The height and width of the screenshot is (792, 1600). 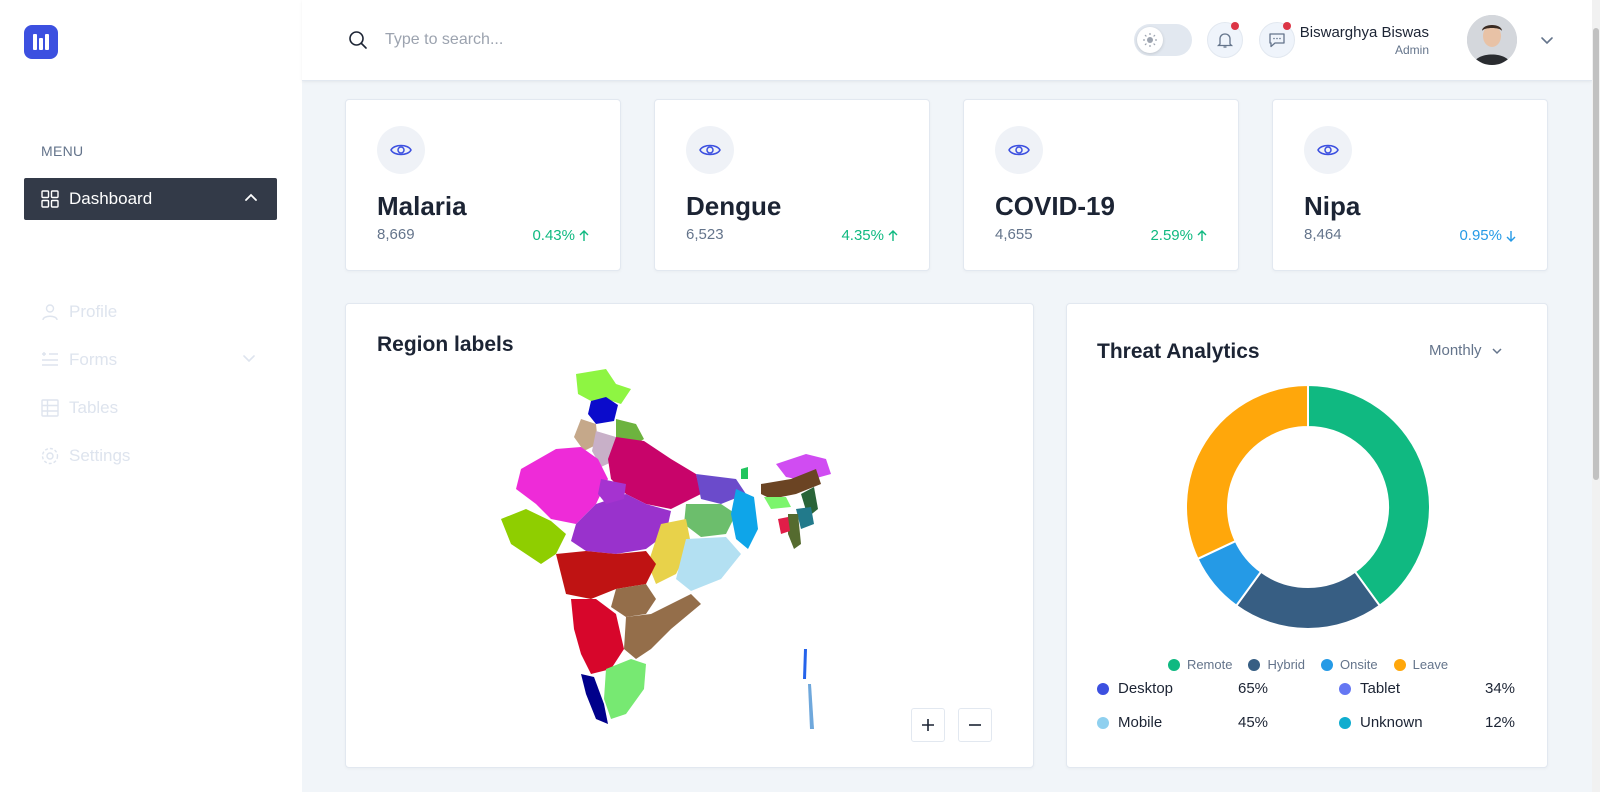 What do you see at coordinates (553, 235) in the screenshot?
I see `stat-change-value: 0.43%` at bounding box center [553, 235].